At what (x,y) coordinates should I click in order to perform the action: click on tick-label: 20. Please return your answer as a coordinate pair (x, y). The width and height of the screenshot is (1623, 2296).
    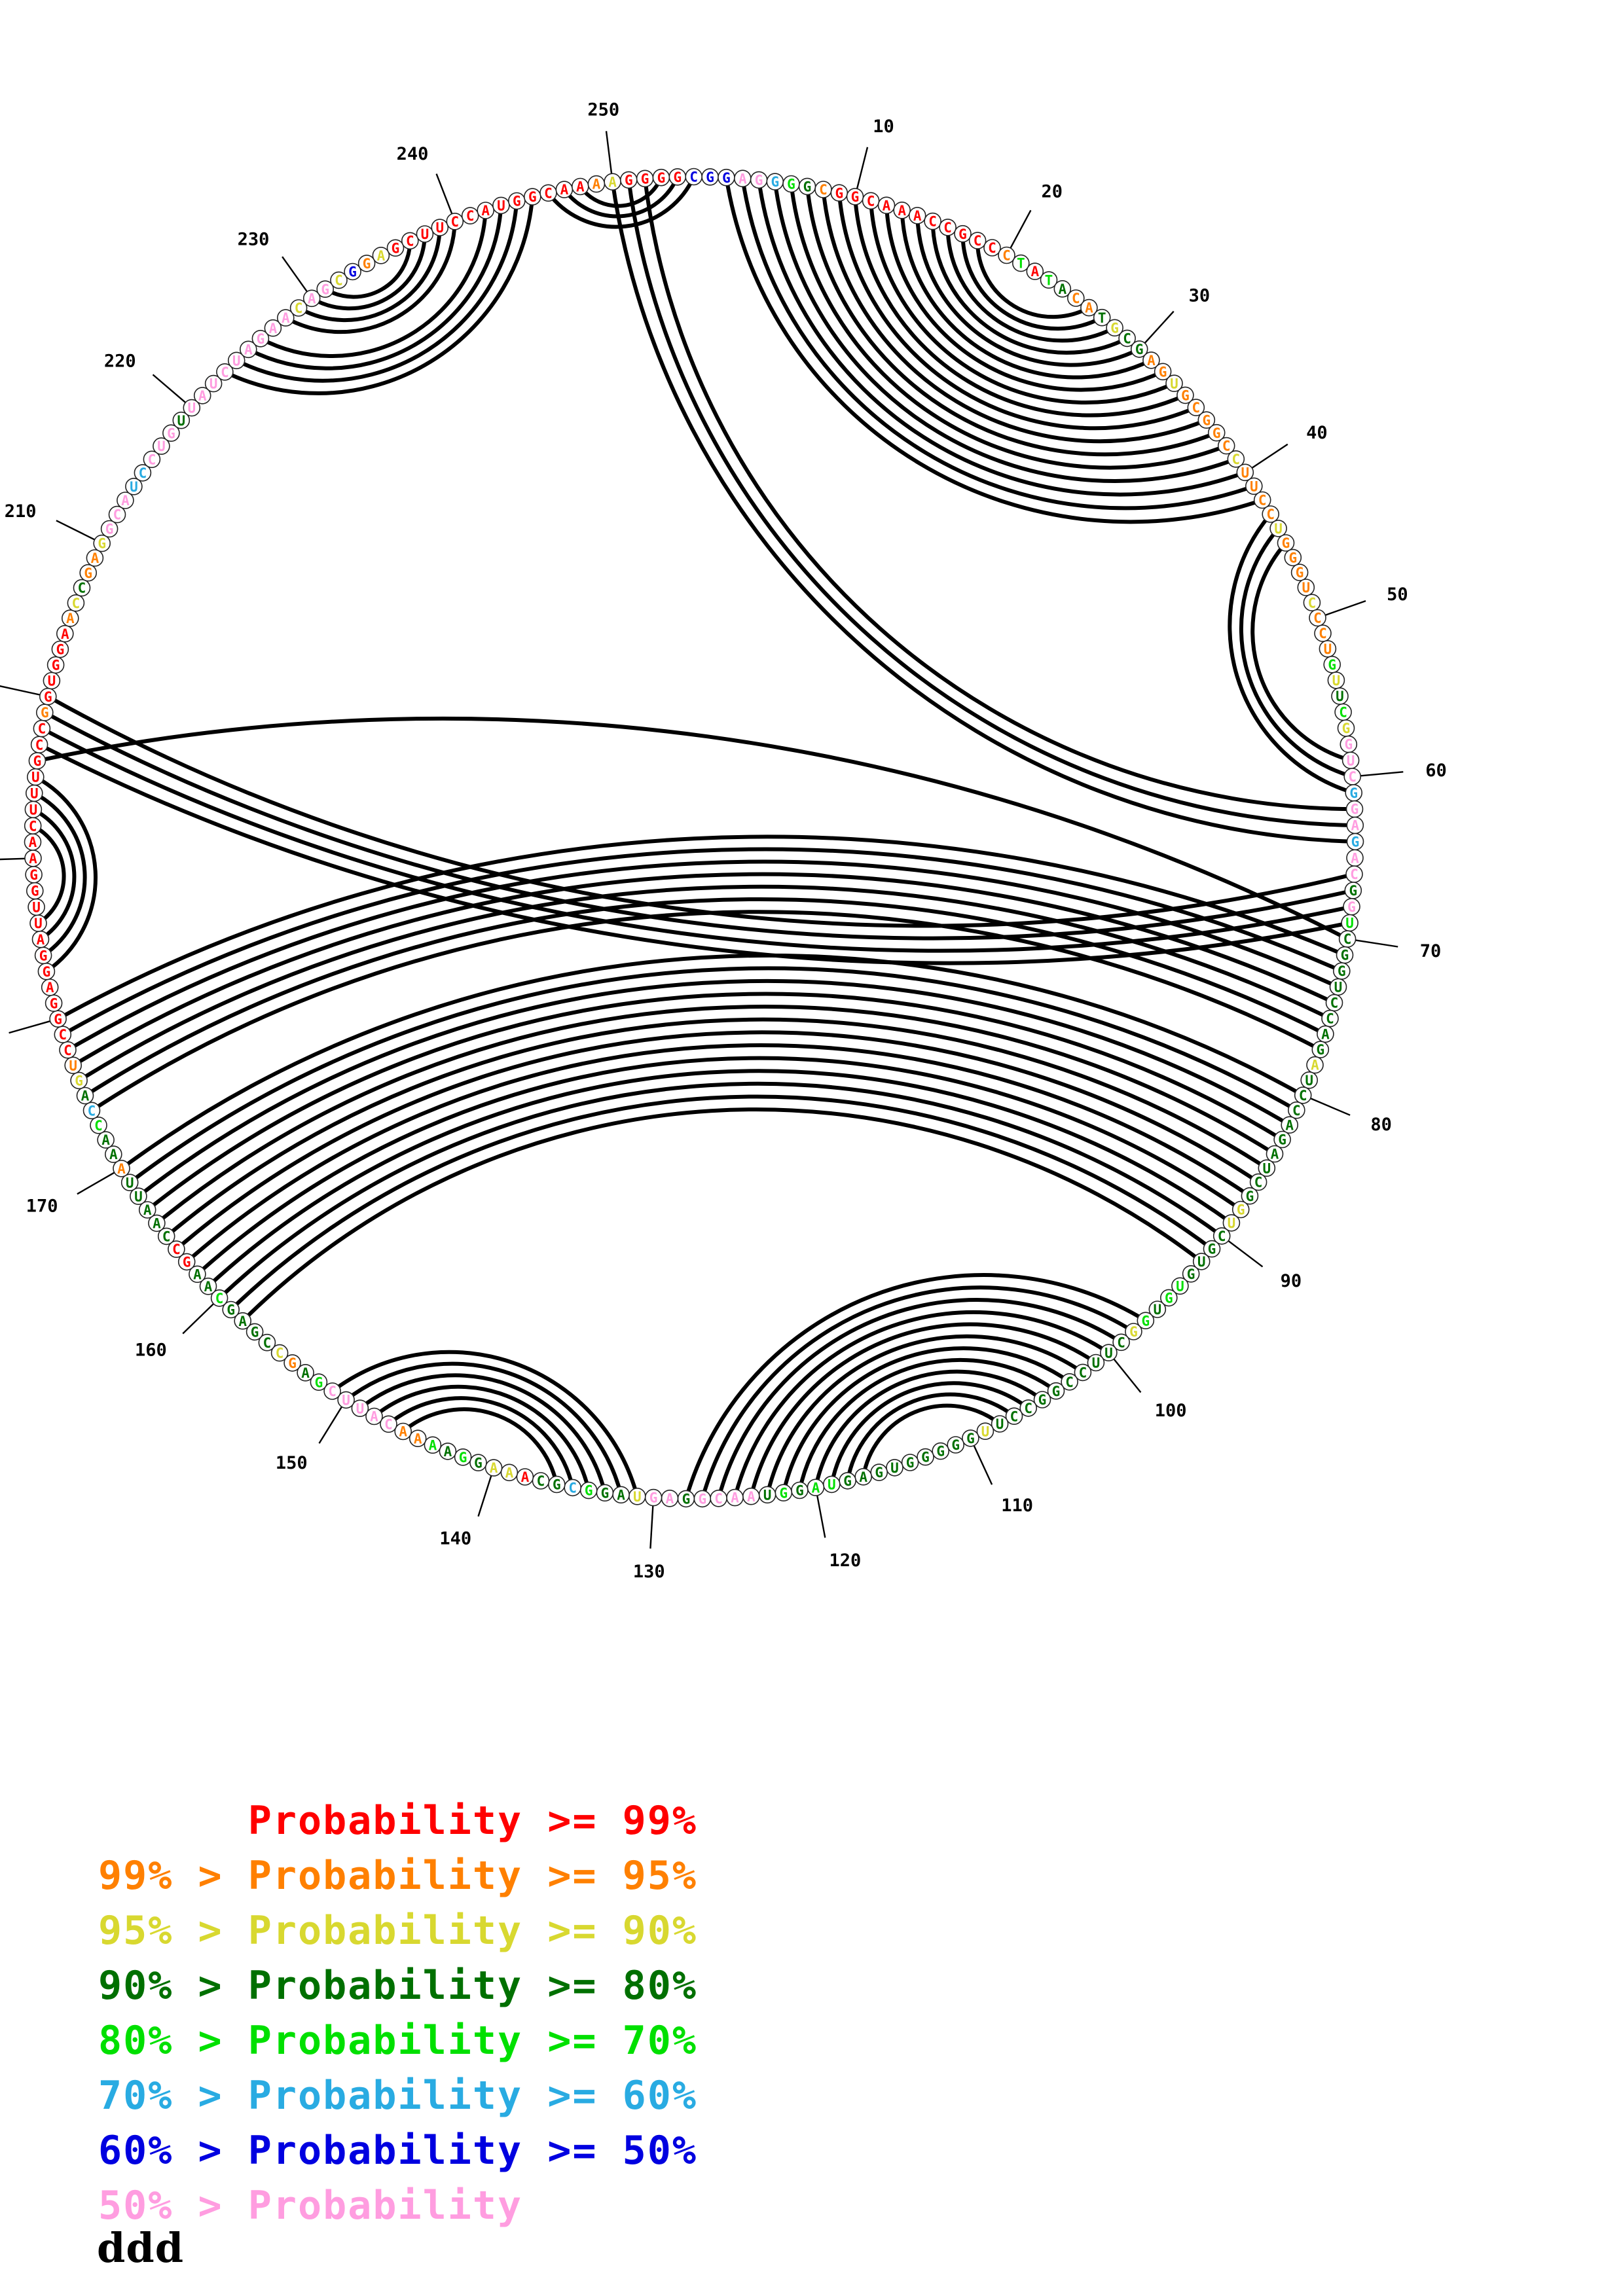
    Looking at the image, I should click on (1052, 191).